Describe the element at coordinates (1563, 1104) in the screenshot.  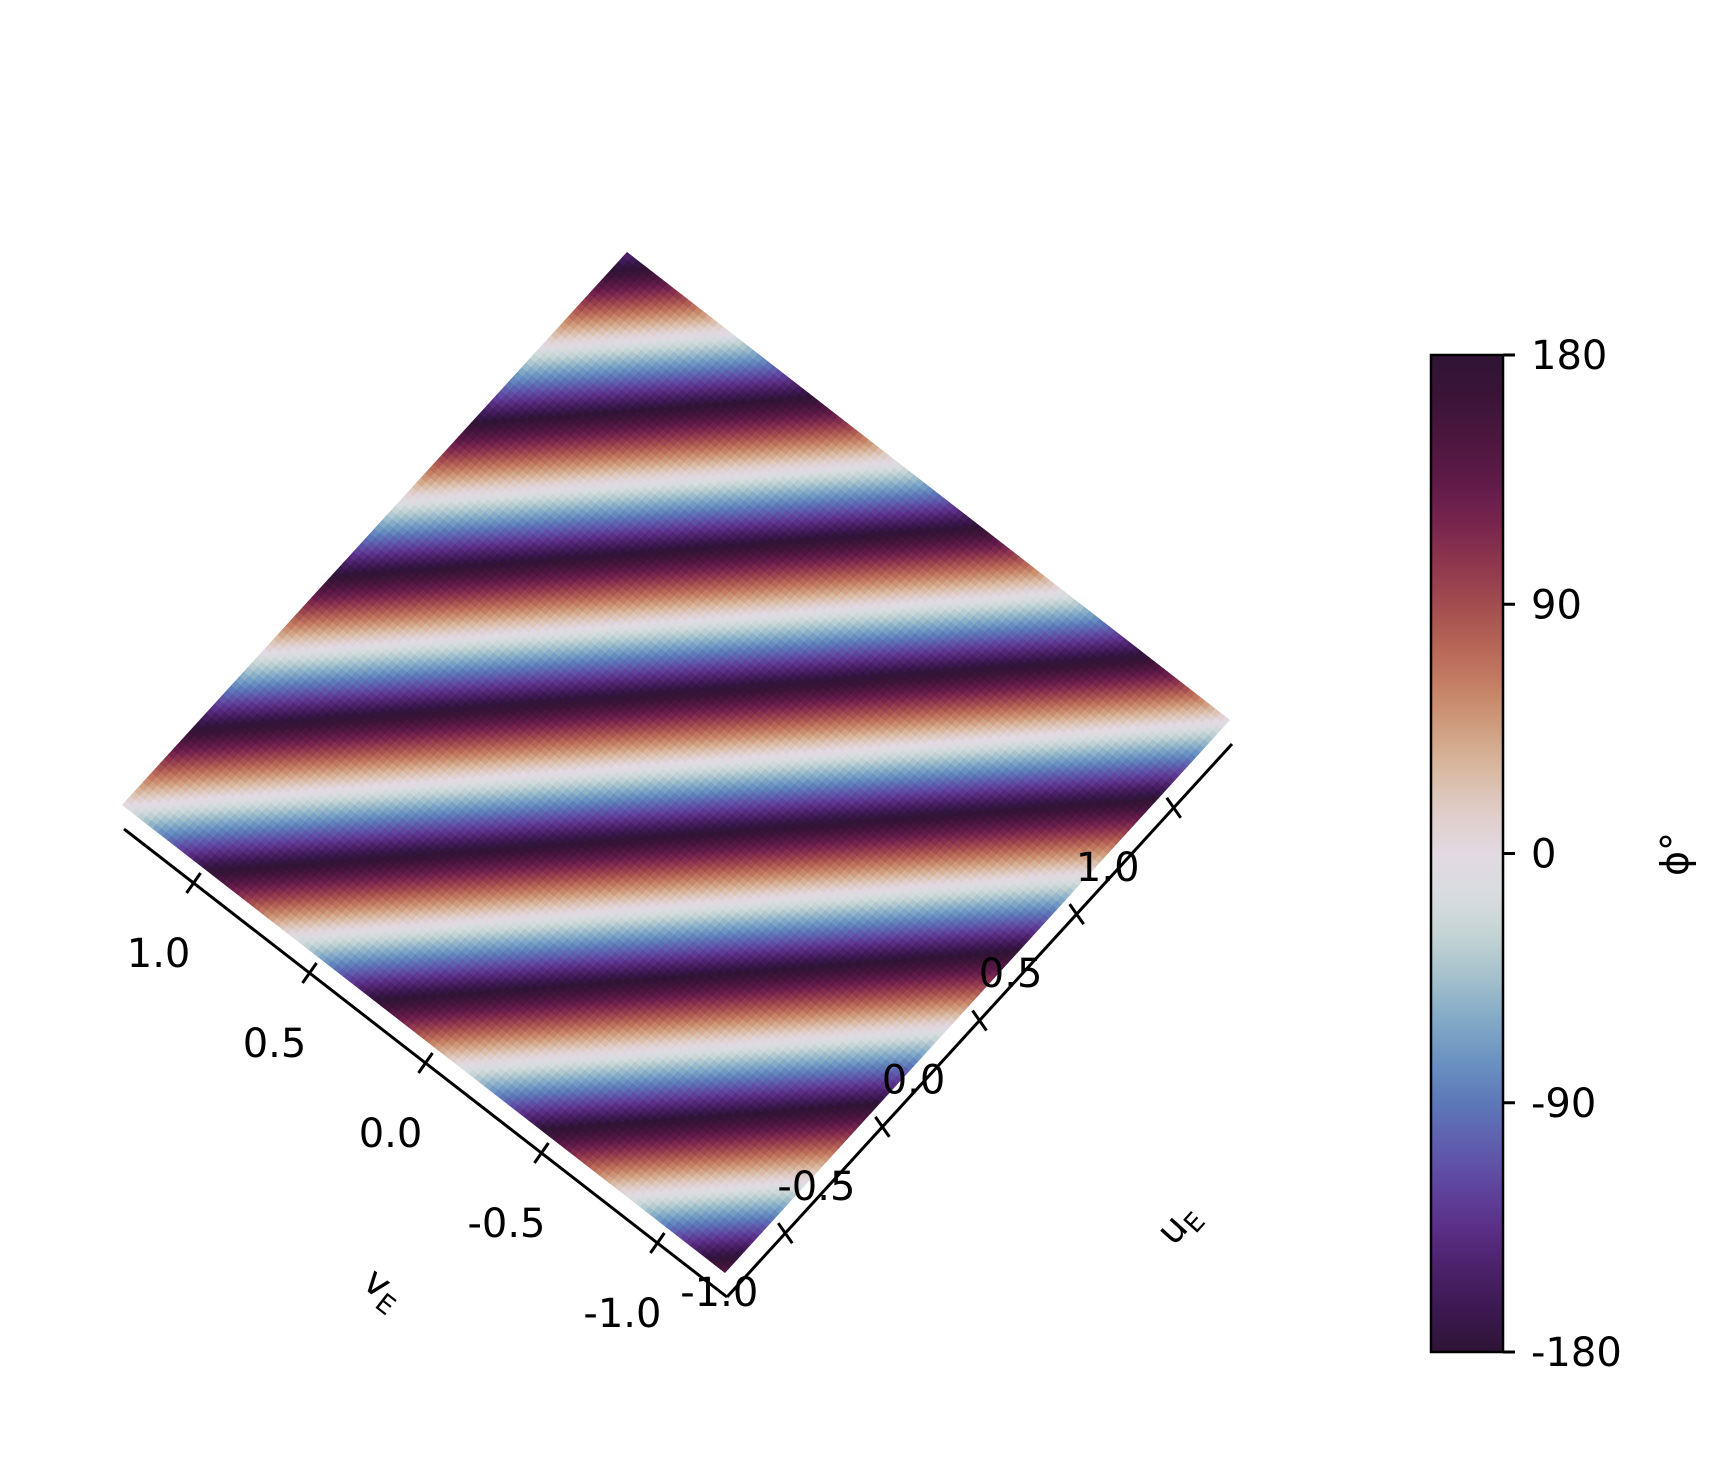
I see `colorbar-tick-label: -90` at that location.